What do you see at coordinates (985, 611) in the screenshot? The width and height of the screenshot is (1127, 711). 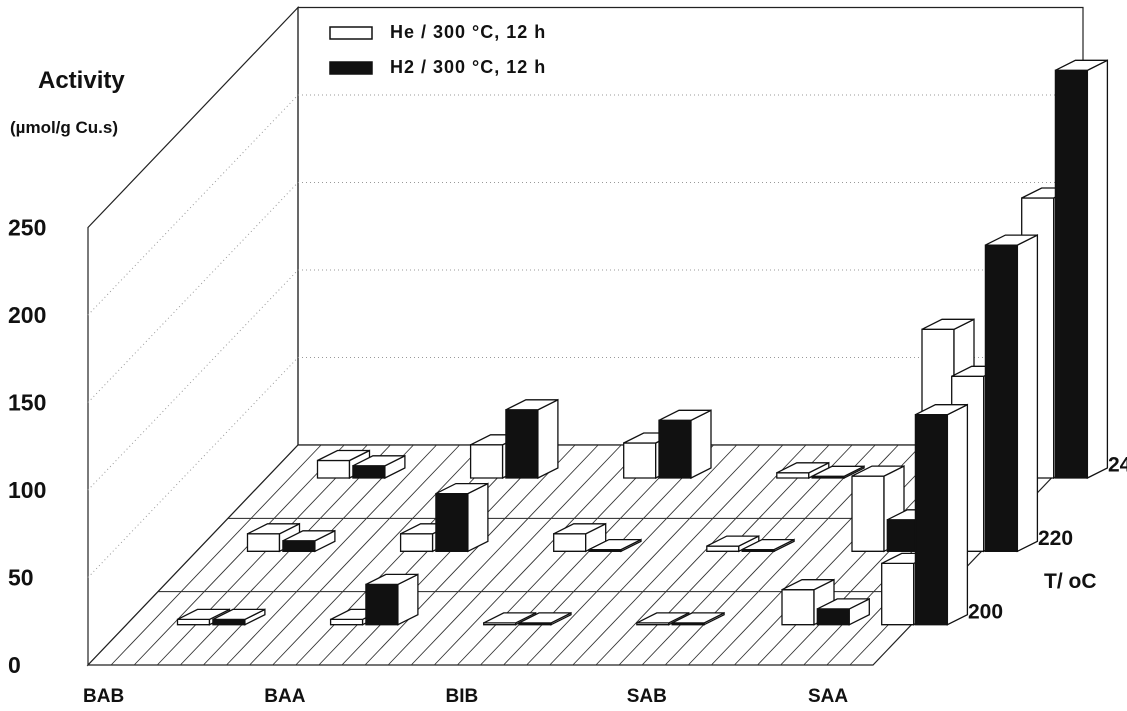 I see `depth-tick-label: 200` at bounding box center [985, 611].